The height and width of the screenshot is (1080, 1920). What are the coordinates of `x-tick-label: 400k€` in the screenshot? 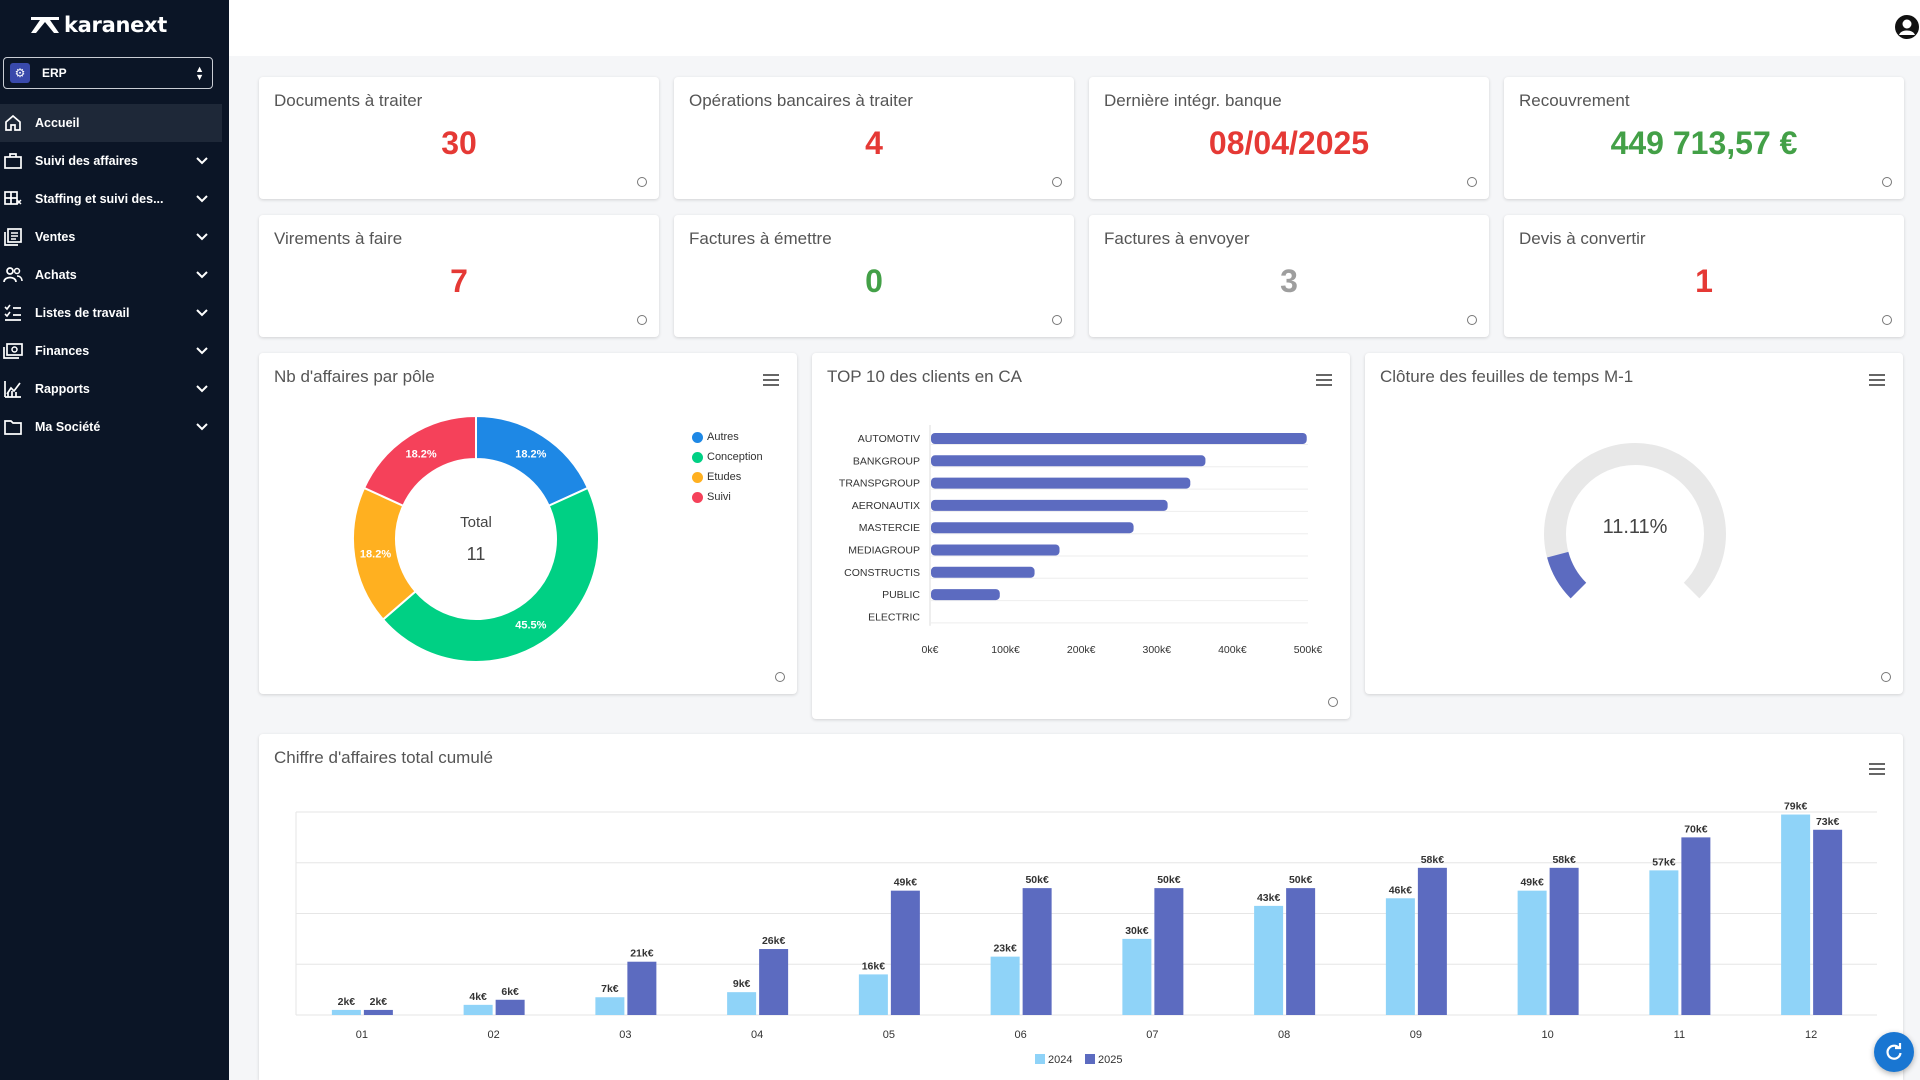 It's located at (1232, 650).